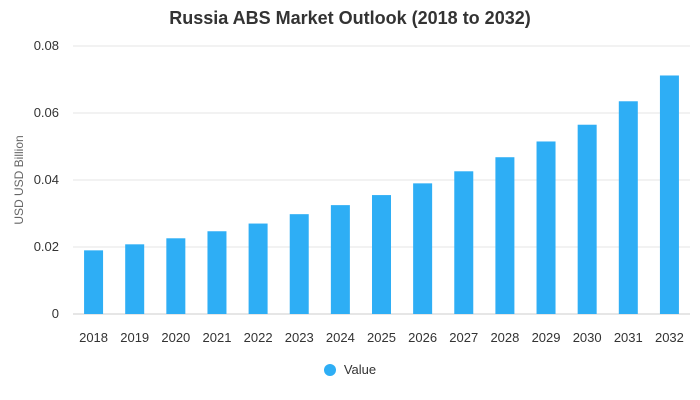  I want to click on bar-2019, so click(135, 279).